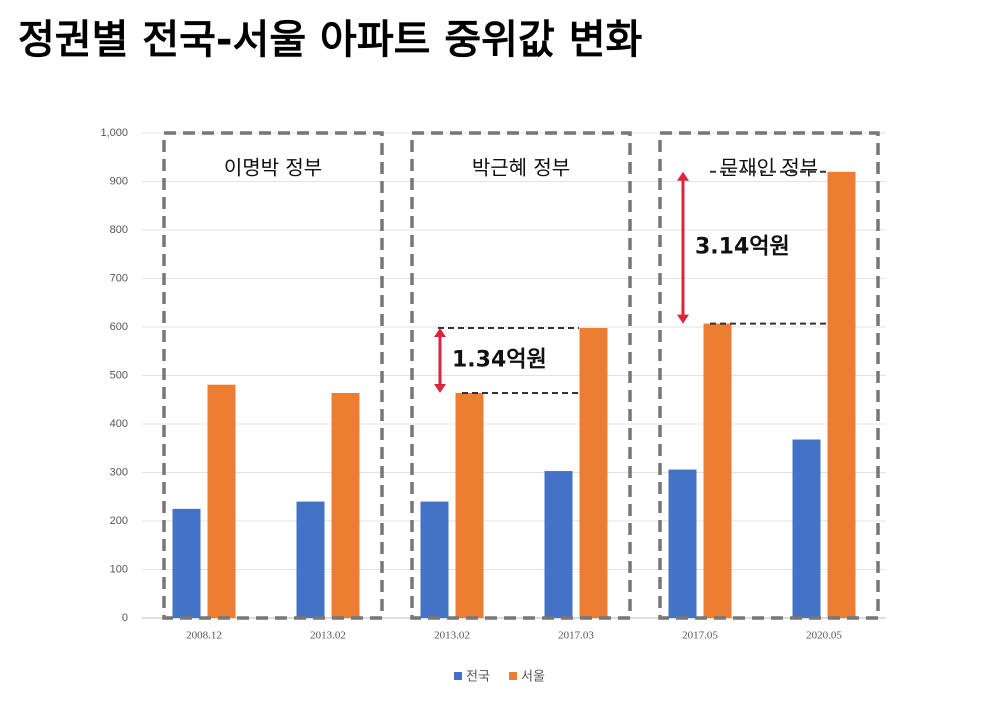  I want to click on annotation: 1.34억원, so click(499, 359).